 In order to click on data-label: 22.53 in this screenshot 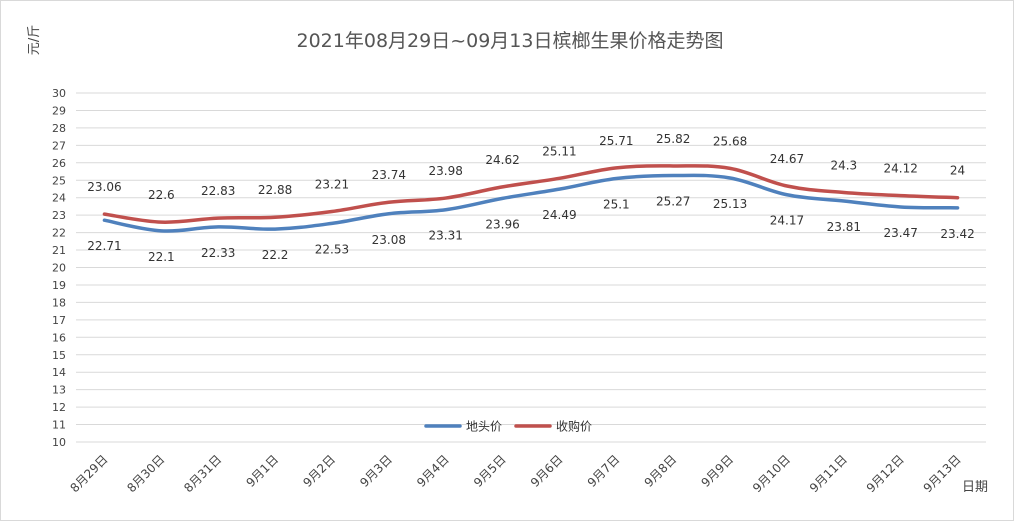, I will do `click(332, 249)`.